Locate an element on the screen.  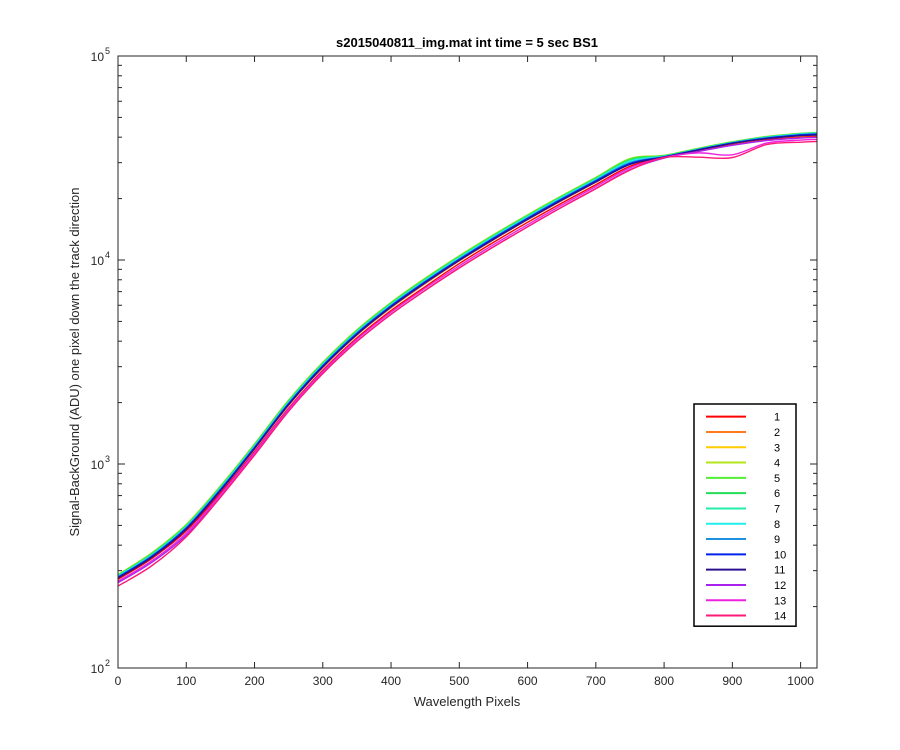
legend-label: 5 is located at coordinates (777, 479).